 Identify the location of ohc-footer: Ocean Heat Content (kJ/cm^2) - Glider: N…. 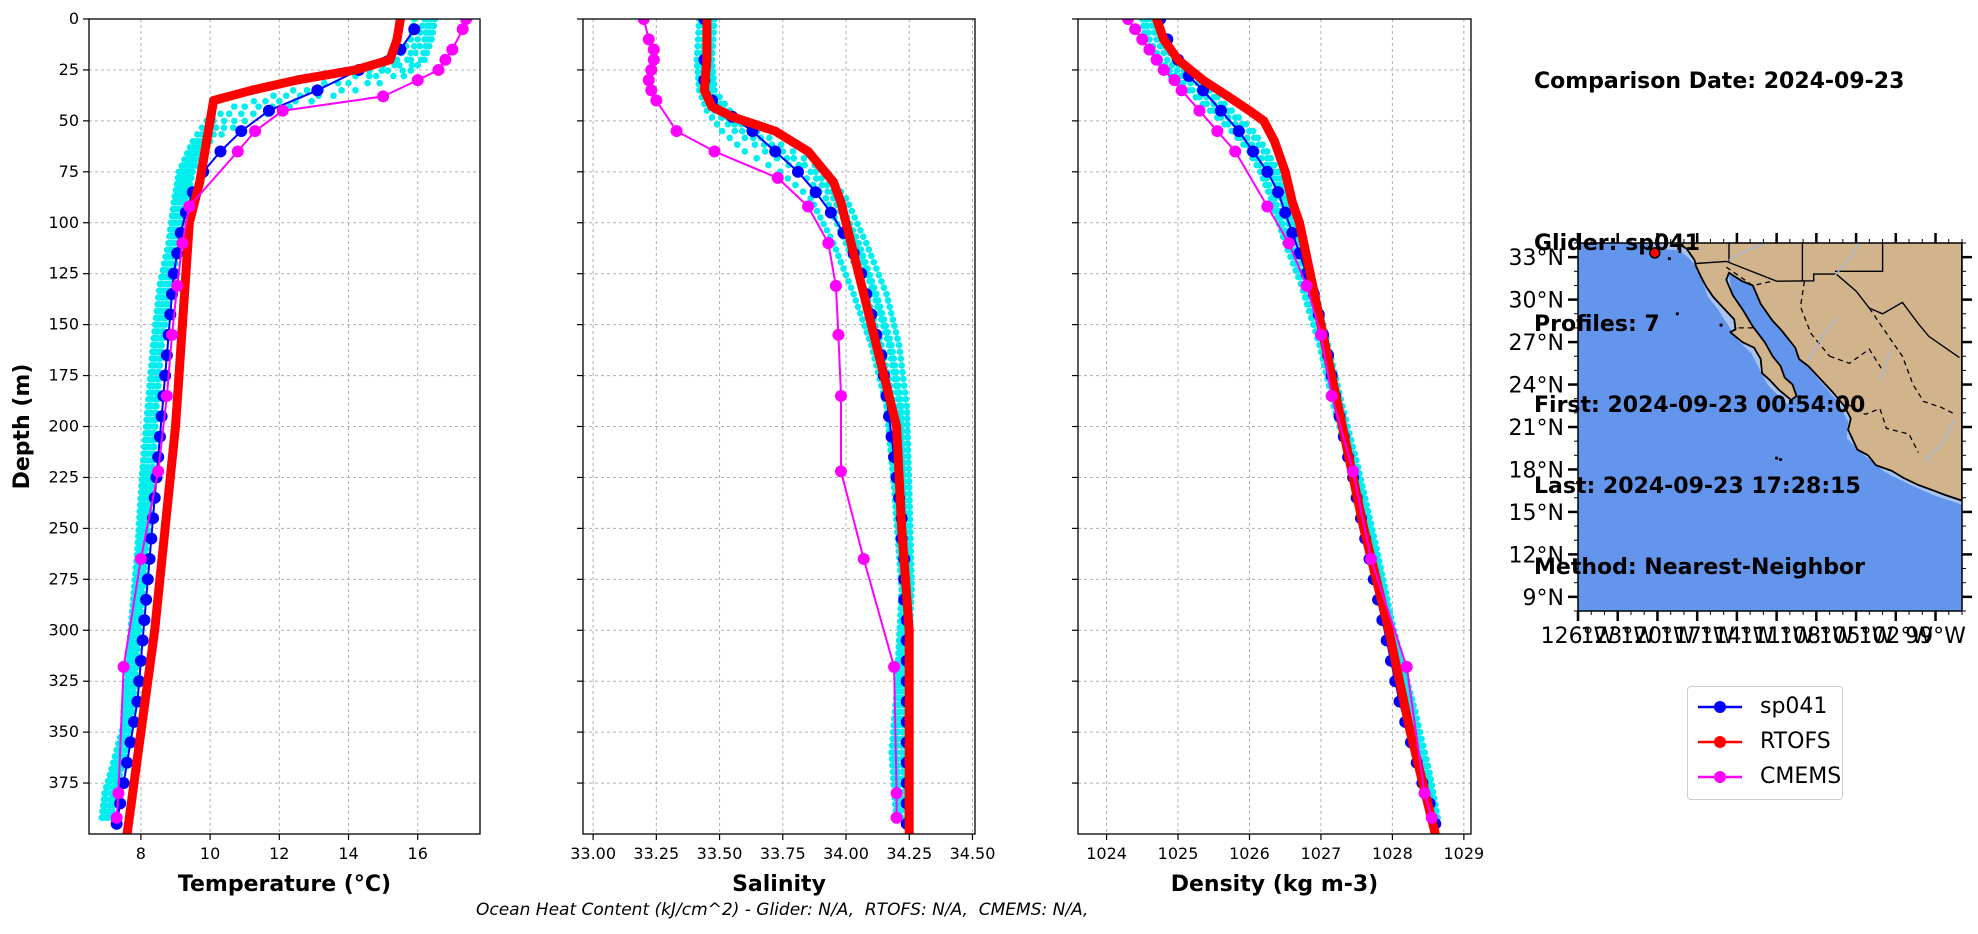
(782, 910).